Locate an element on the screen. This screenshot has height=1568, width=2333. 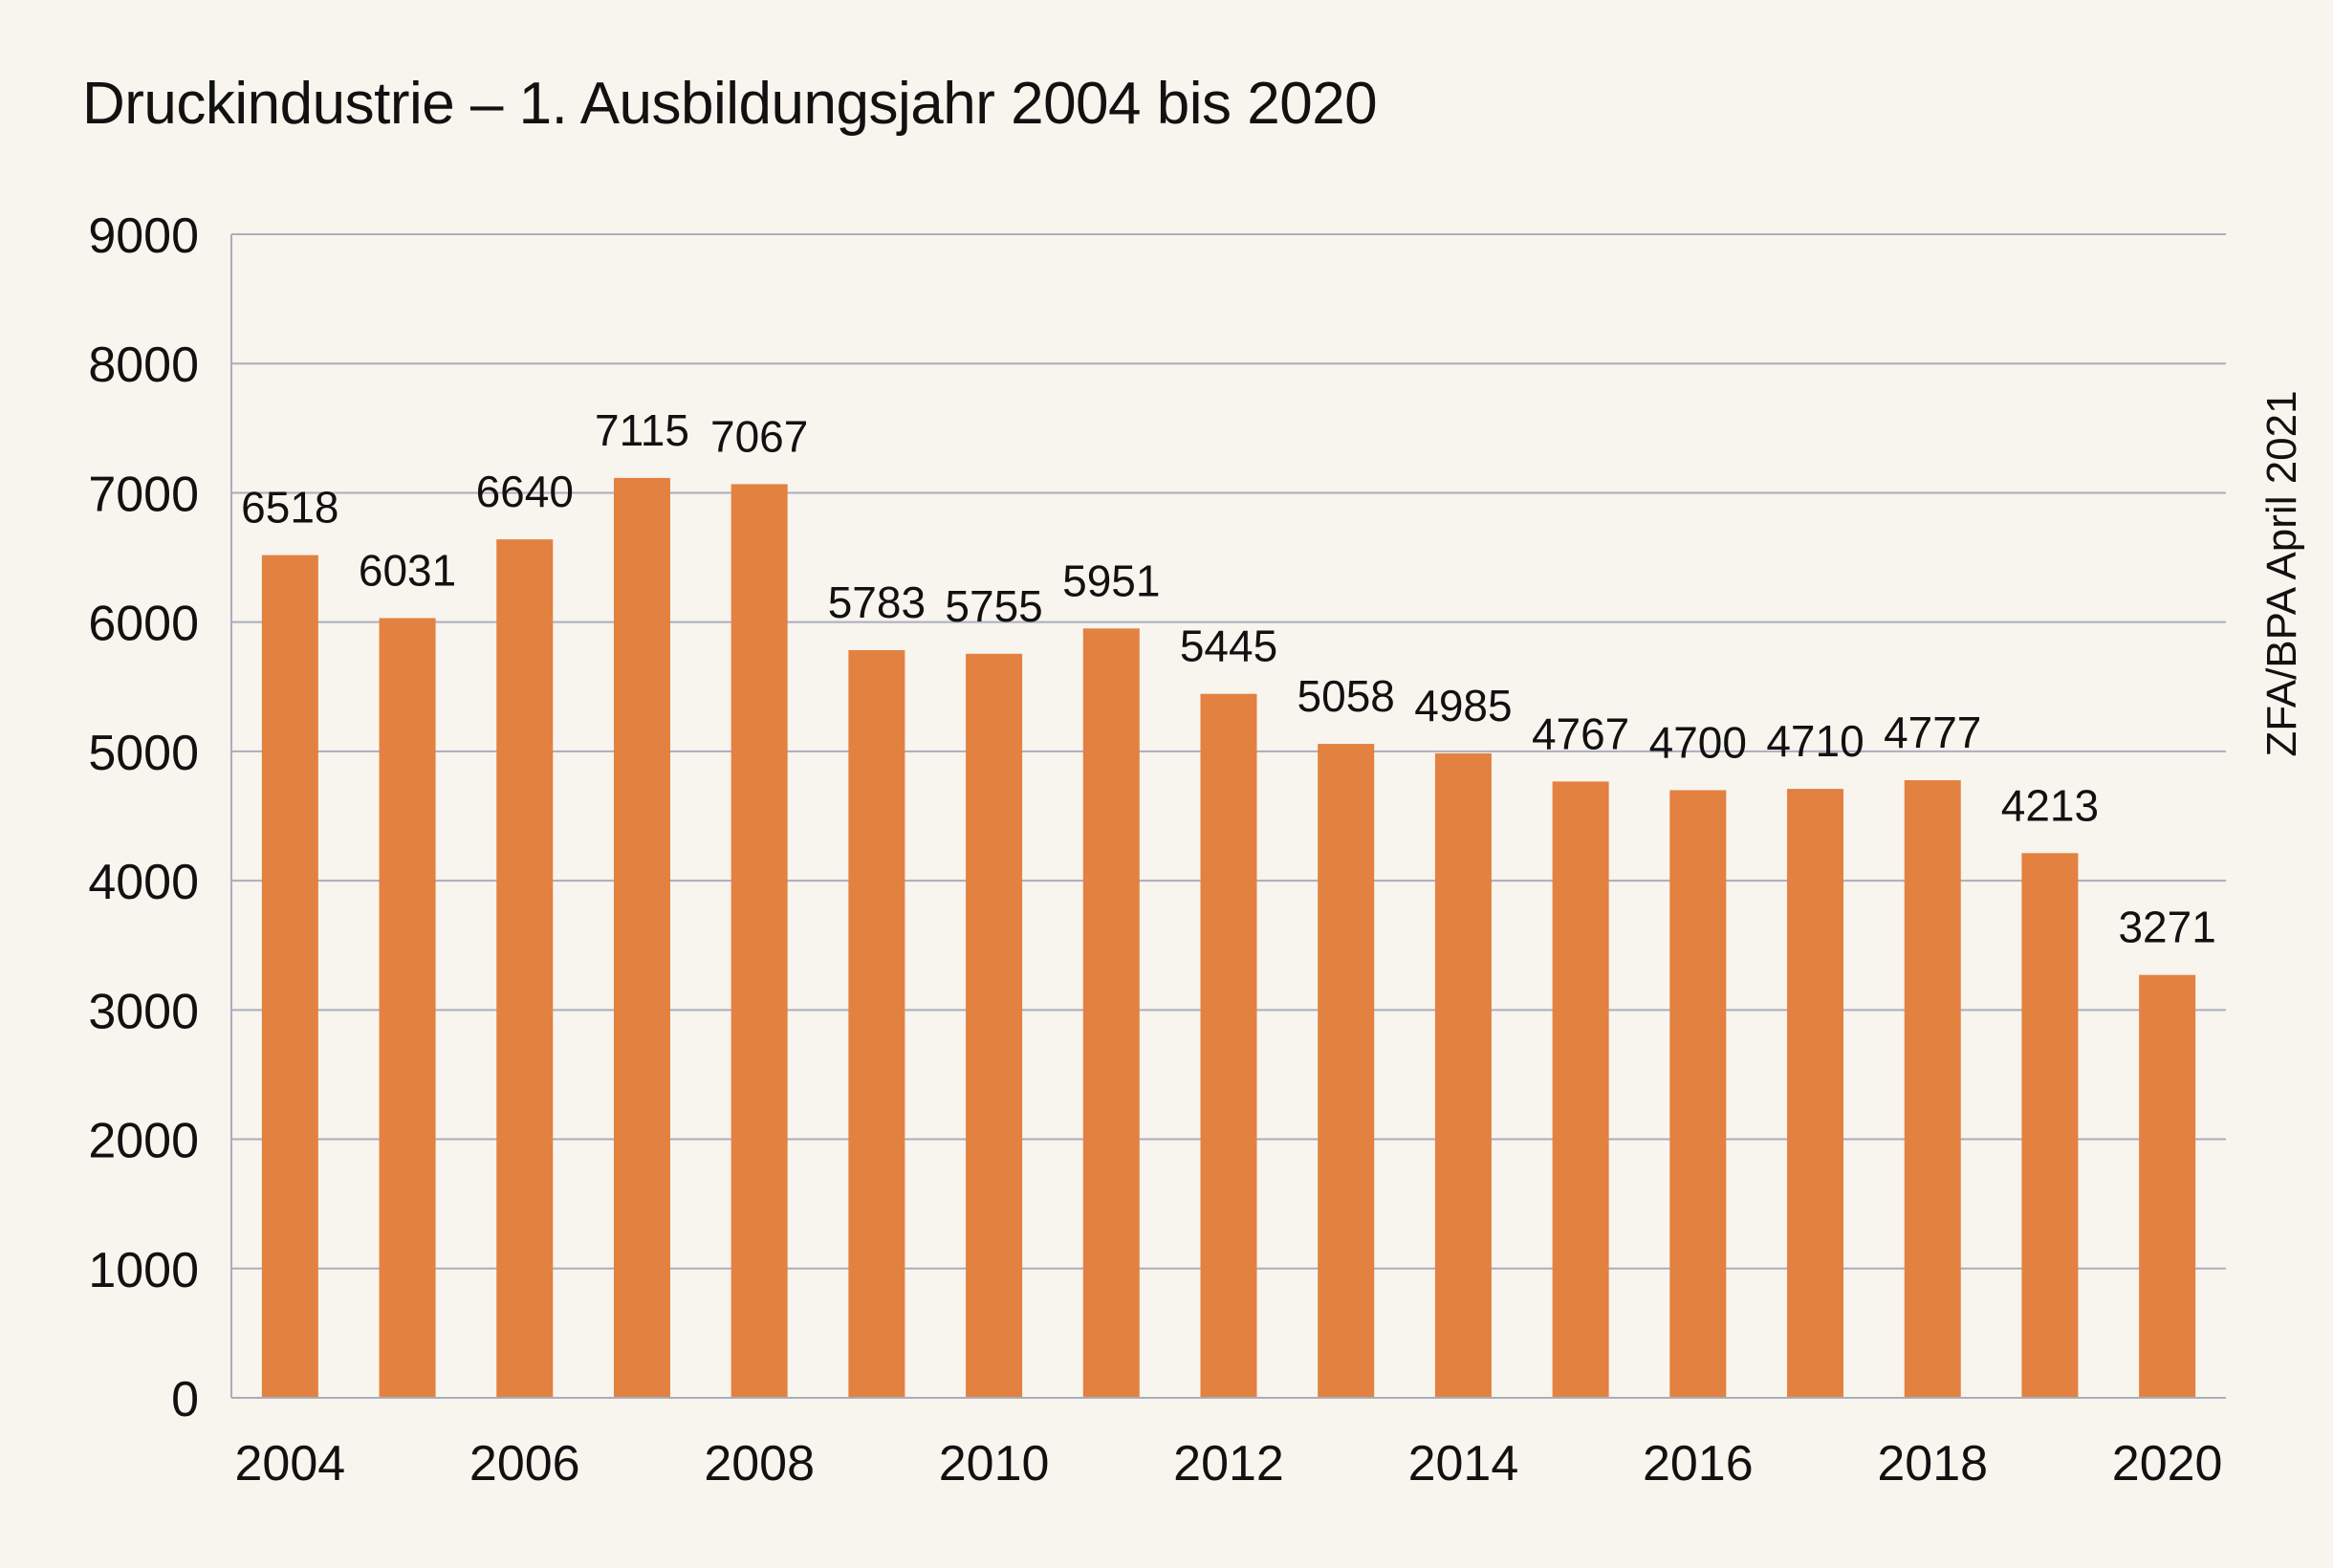
y-tick-label: 9000 is located at coordinates (143, 236).